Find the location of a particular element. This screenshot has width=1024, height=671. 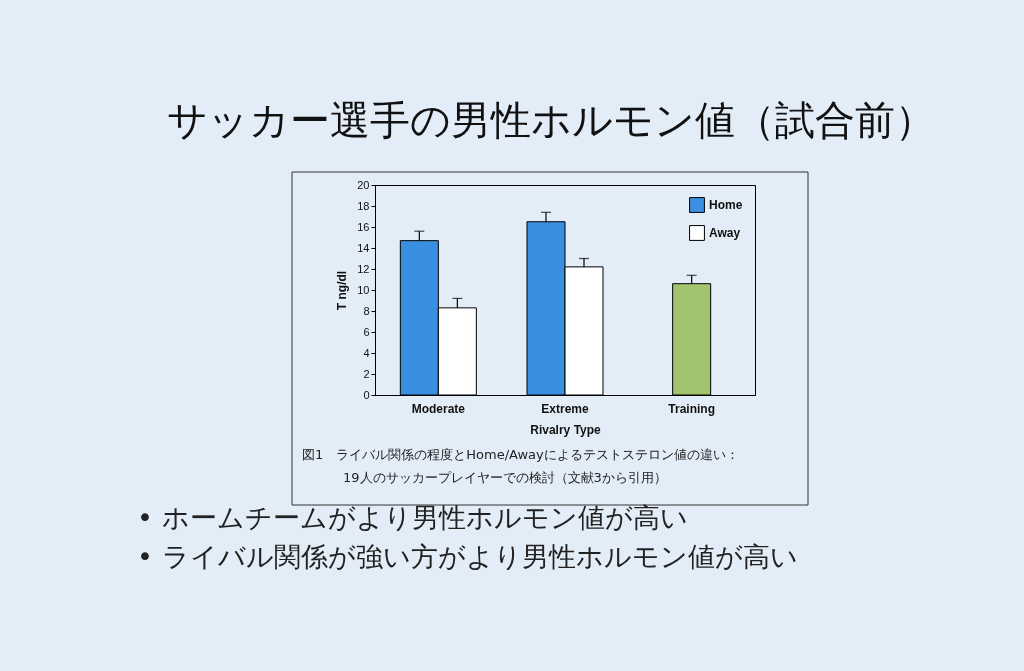

text: 19人のサッカープレイヤーでの検討（文献3から引用） is located at coordinates (505, 477).